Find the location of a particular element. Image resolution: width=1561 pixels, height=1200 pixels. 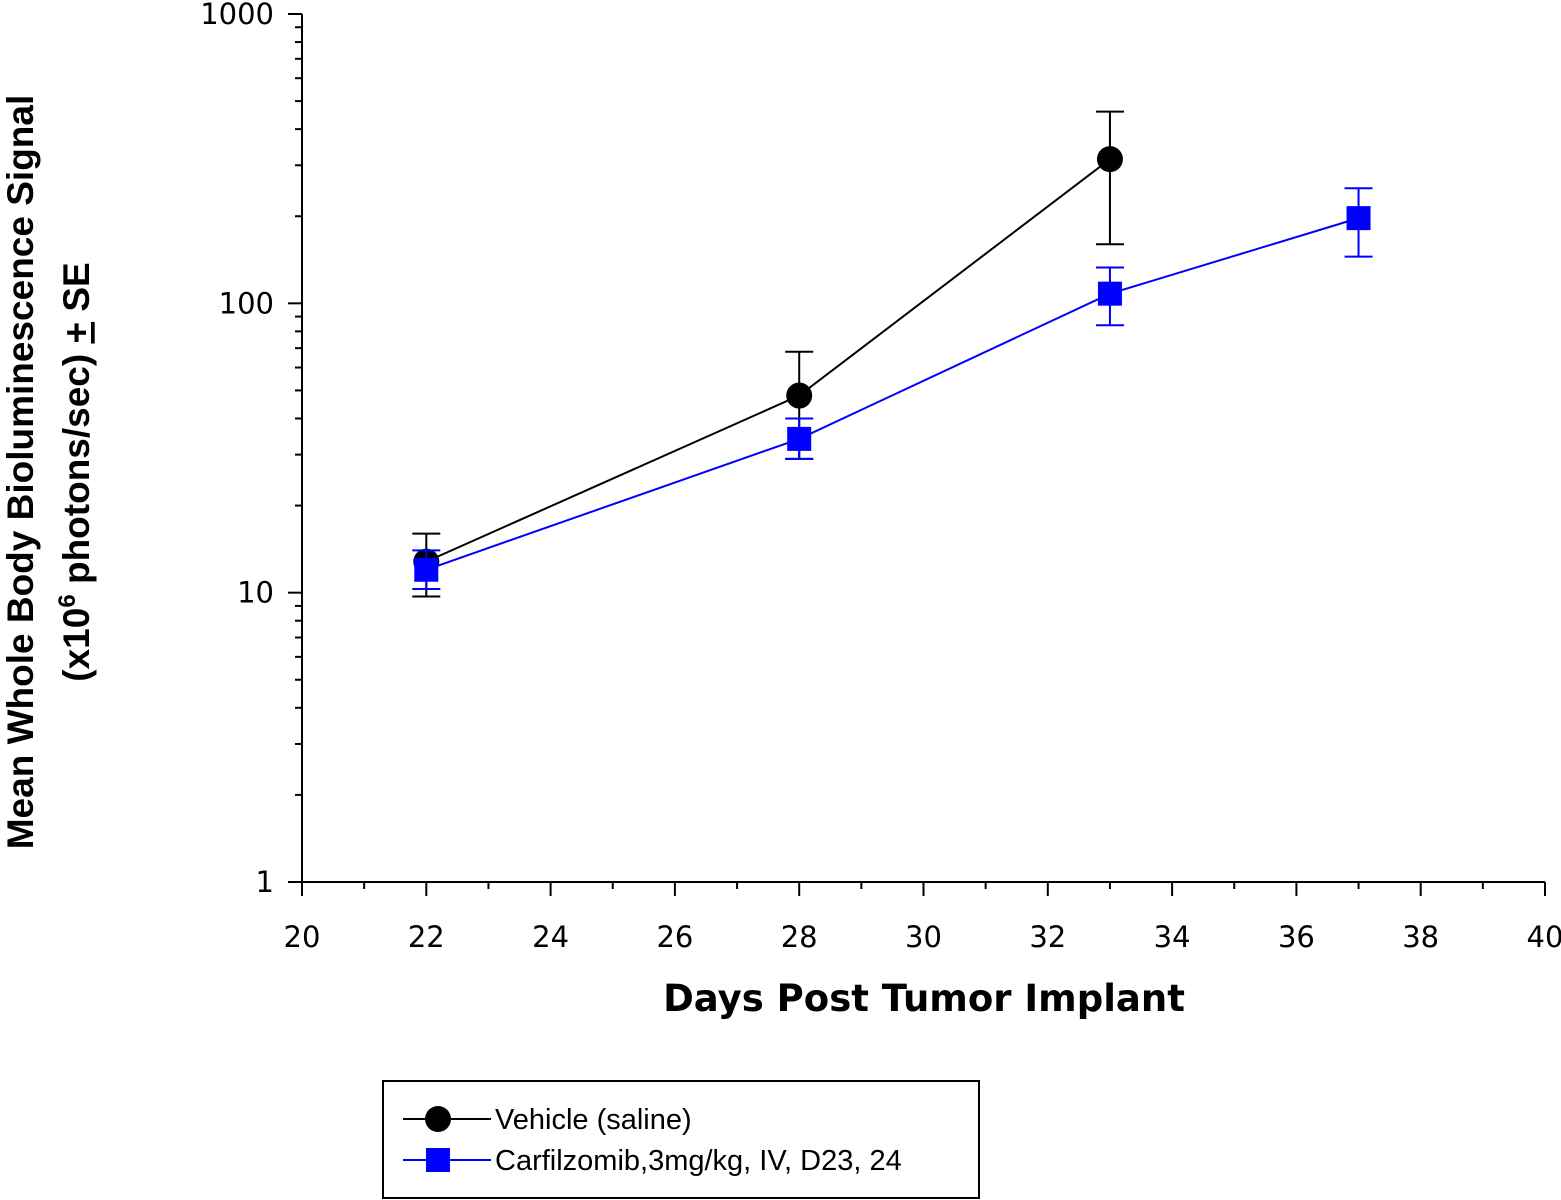

x-tick-label: 28 is located at coordinates (799, 937).